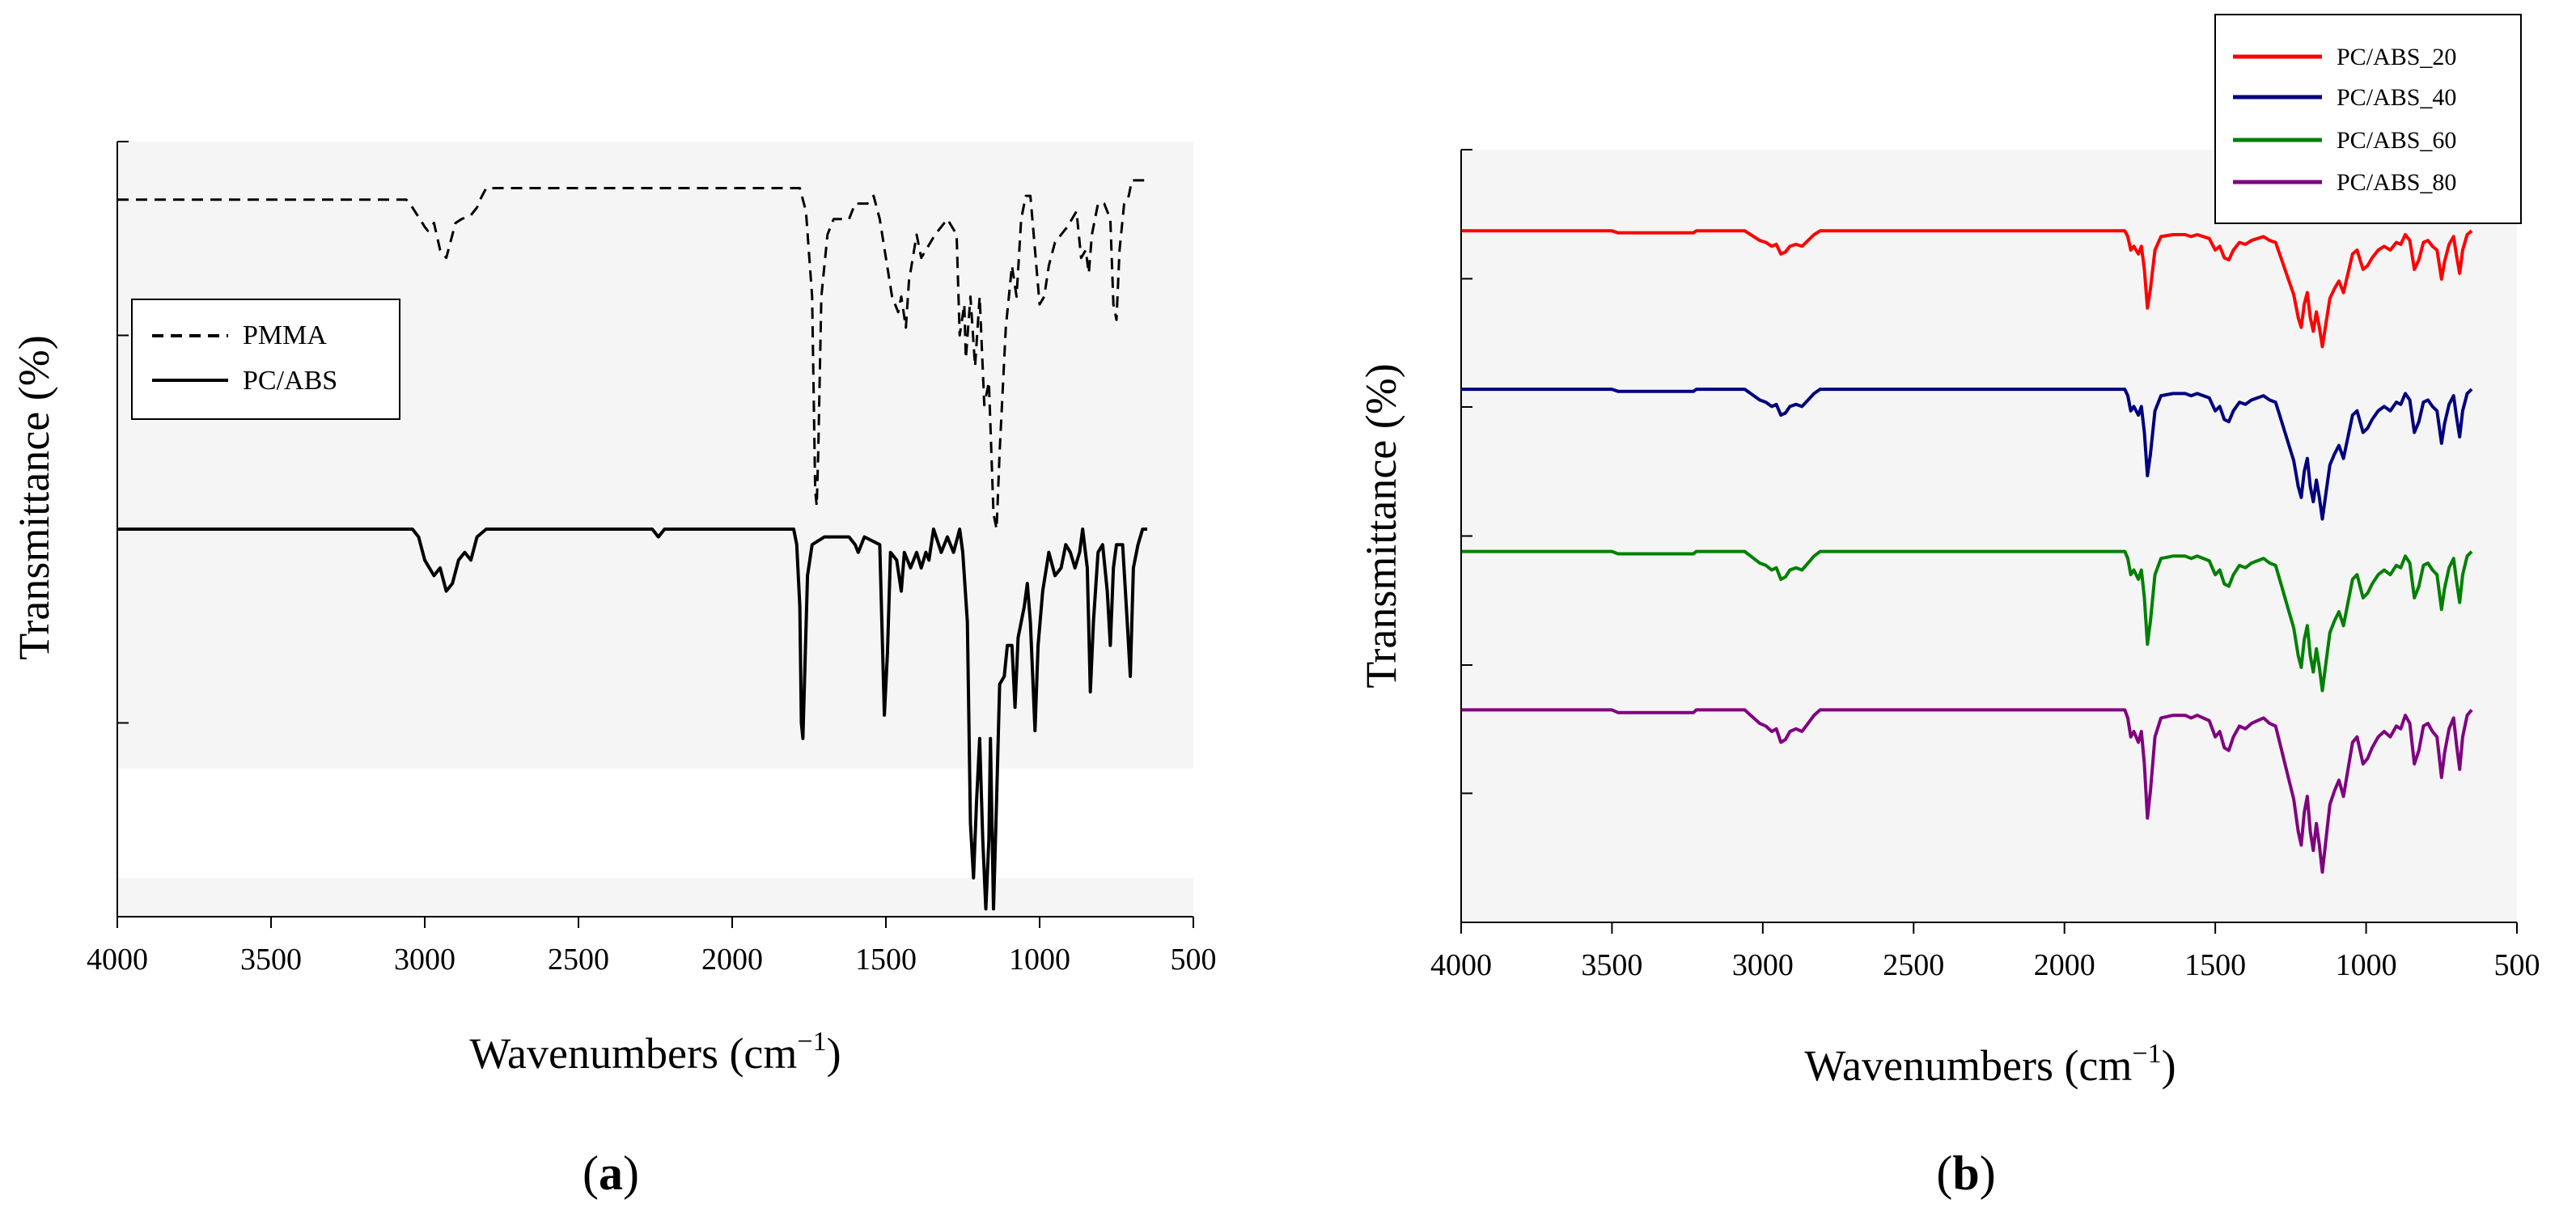 The width and height of the screenshot is (2576, 1212). I want to click on panel-a-x-tick-label-1000: 1000, so click(1039, 960).